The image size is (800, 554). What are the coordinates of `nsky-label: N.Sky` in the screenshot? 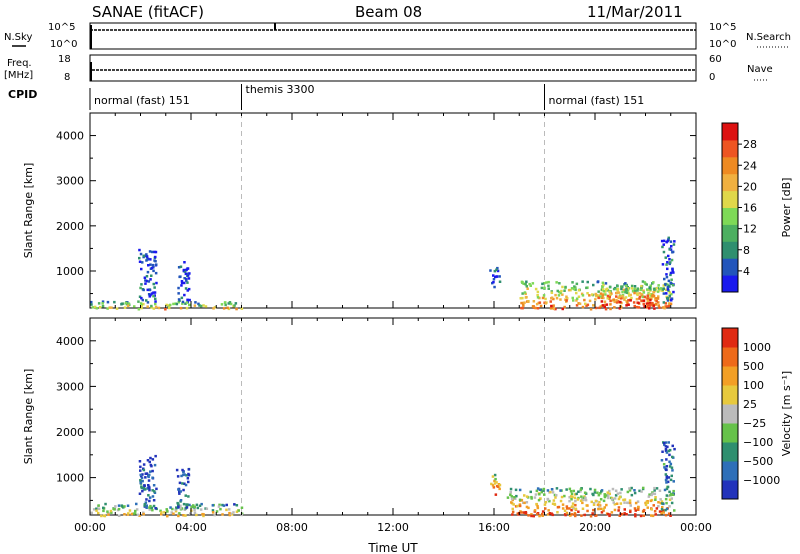 It's located at (18, 37).